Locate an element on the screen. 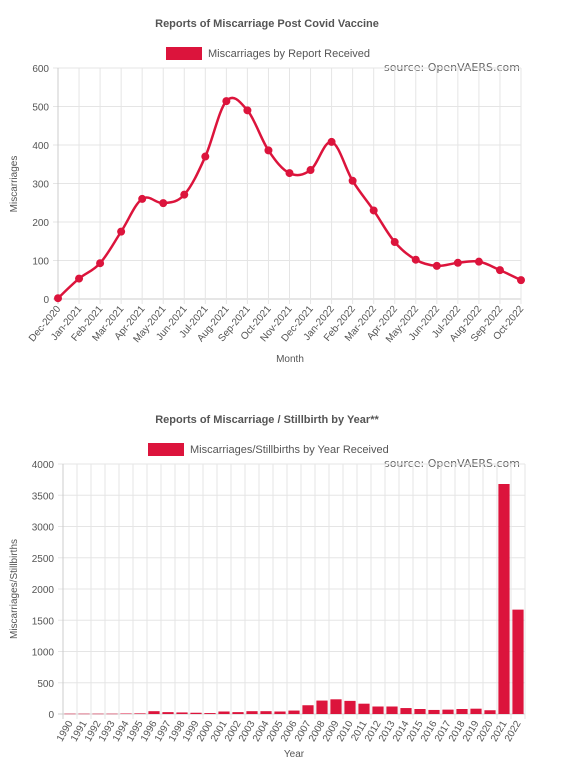 This screenshot has width=562, height=761. chart2-y-tick-label: 0 is located at coordinates (51, 715).